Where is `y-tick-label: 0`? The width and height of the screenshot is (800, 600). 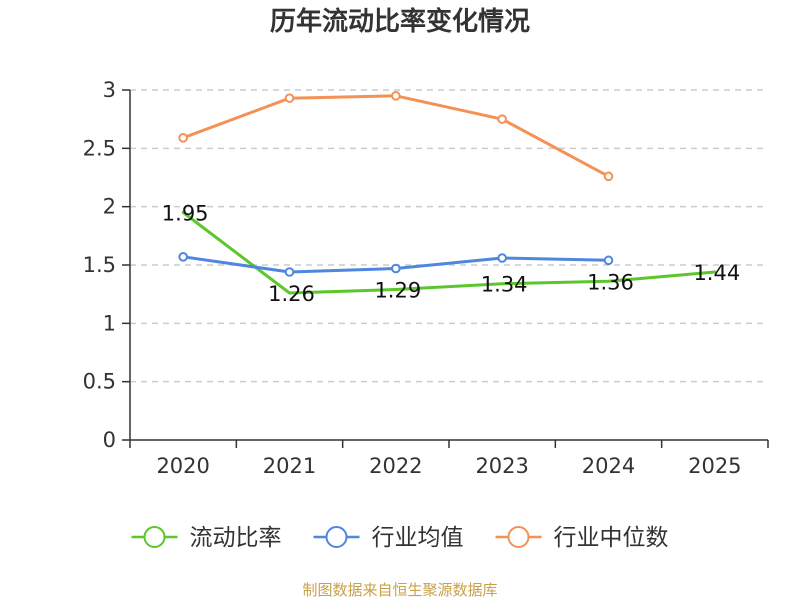 y-tick-label: 0 is located at coordinates (109, 440).